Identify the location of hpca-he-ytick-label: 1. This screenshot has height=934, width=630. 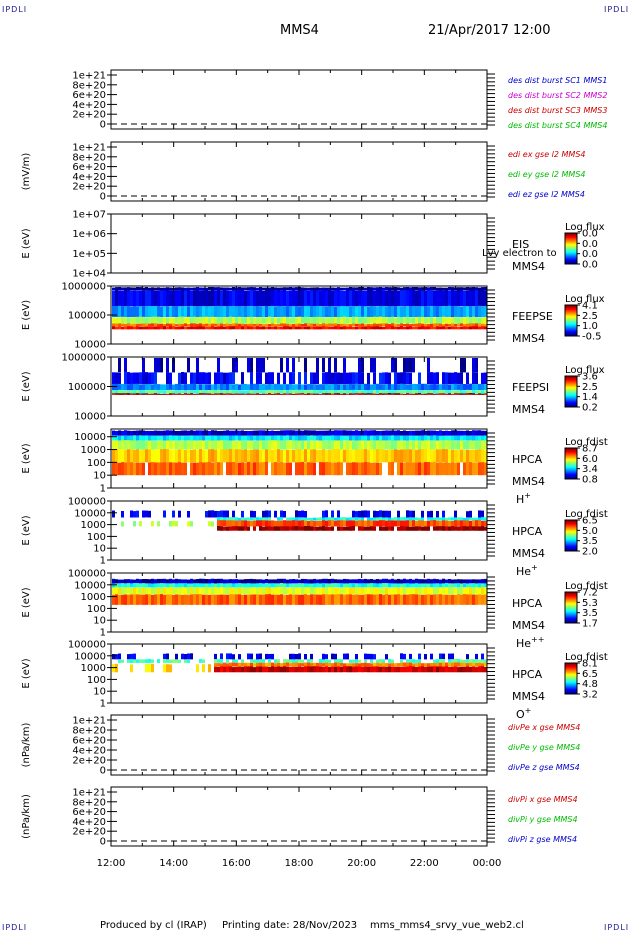
(103, 561).